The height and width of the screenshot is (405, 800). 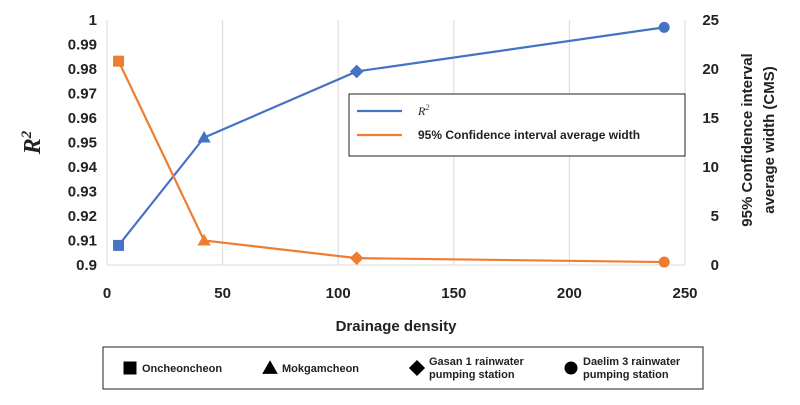 I want to click on y-right-tick-label: 5, so click(x=715, y=216).